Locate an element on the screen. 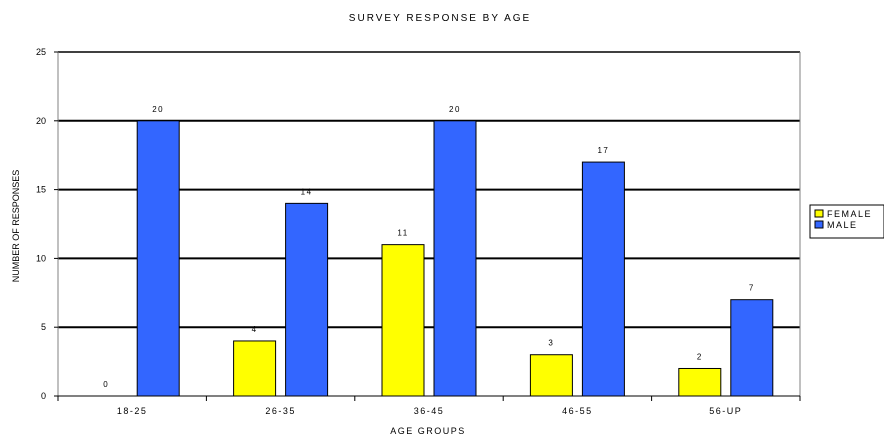  x-tick-label: 36-45 is located at coordinates (429, 411).